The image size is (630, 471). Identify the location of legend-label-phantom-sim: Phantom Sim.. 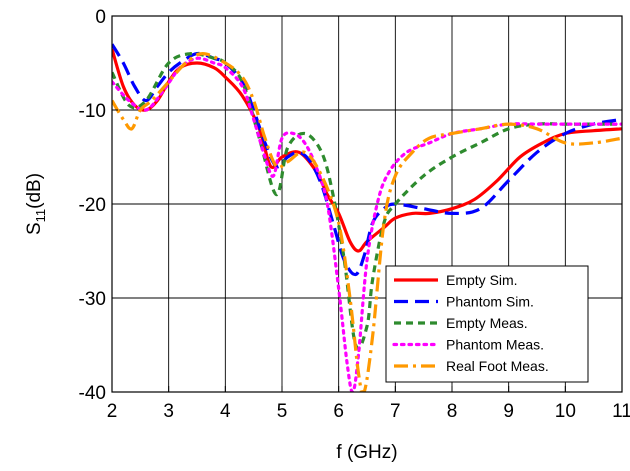
(490, 302).